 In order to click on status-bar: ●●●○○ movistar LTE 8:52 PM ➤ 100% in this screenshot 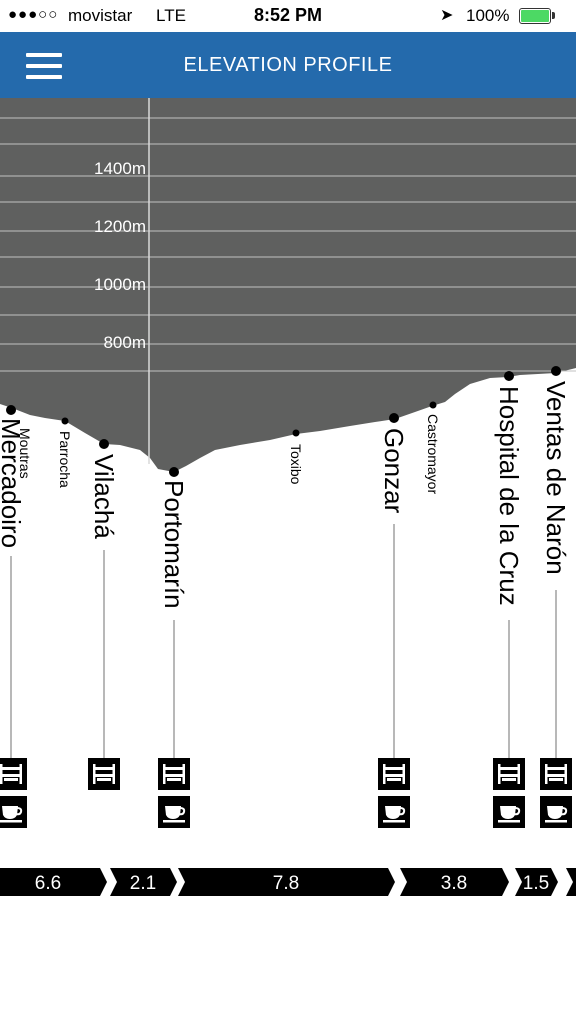, I will do `click(288, 16)`.